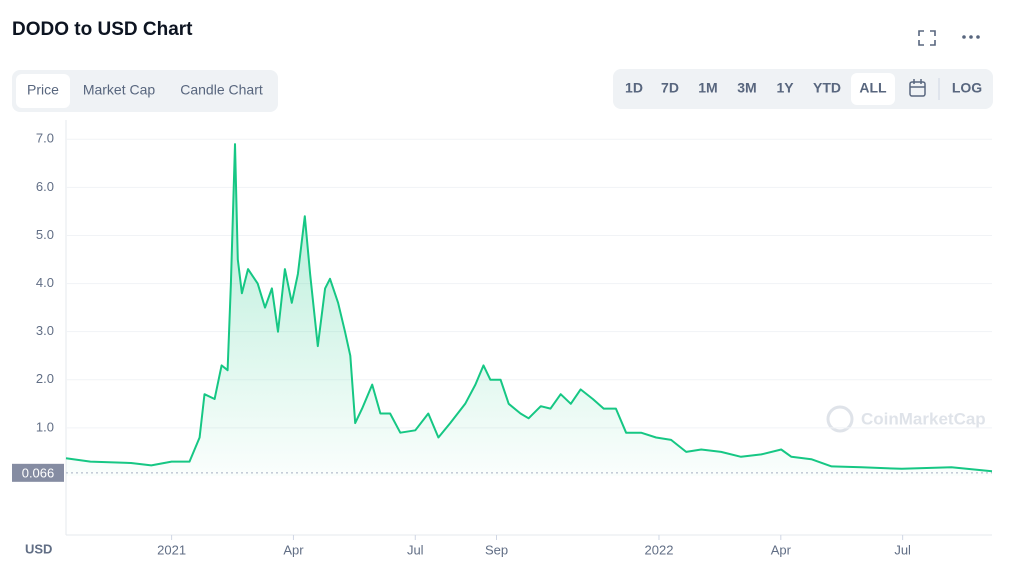 The width and height of the screenshot is (1024, 566). What do you see at coordinates (659, 549) in the screenshot?
I see `x-tick-label: 2022` at bounding box center [659, 549].